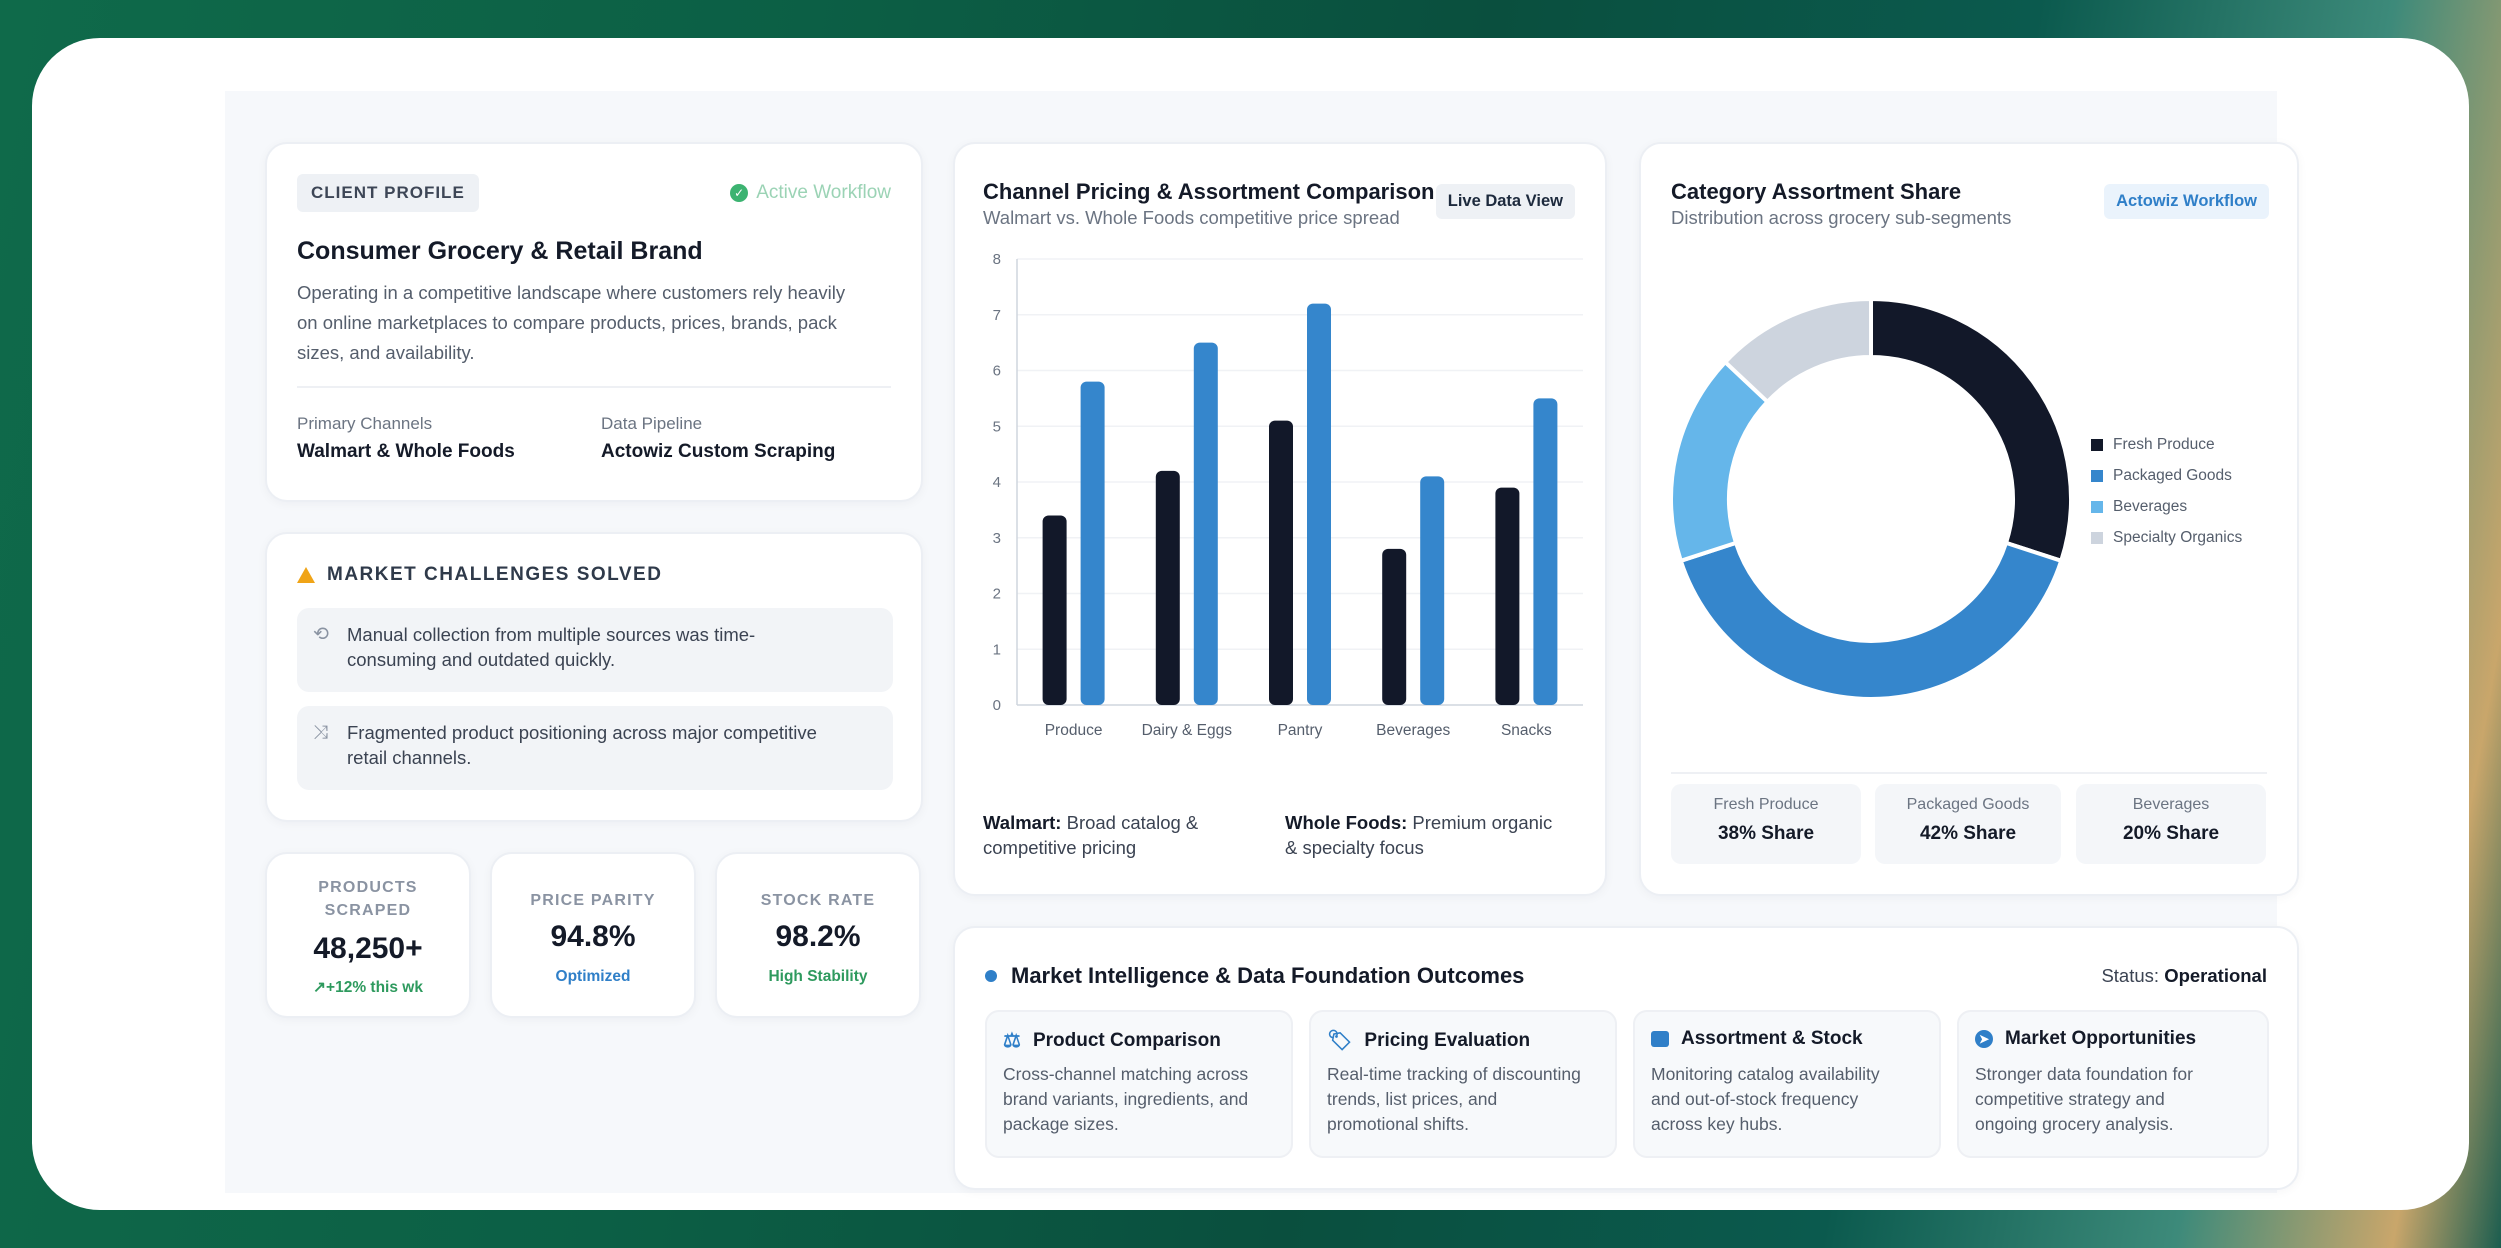 The image size is (2501, 1248). Describe the element at coordinates (2171, 824) in the screenshot. I see `share-box: Beverages 20% Share` at that location.